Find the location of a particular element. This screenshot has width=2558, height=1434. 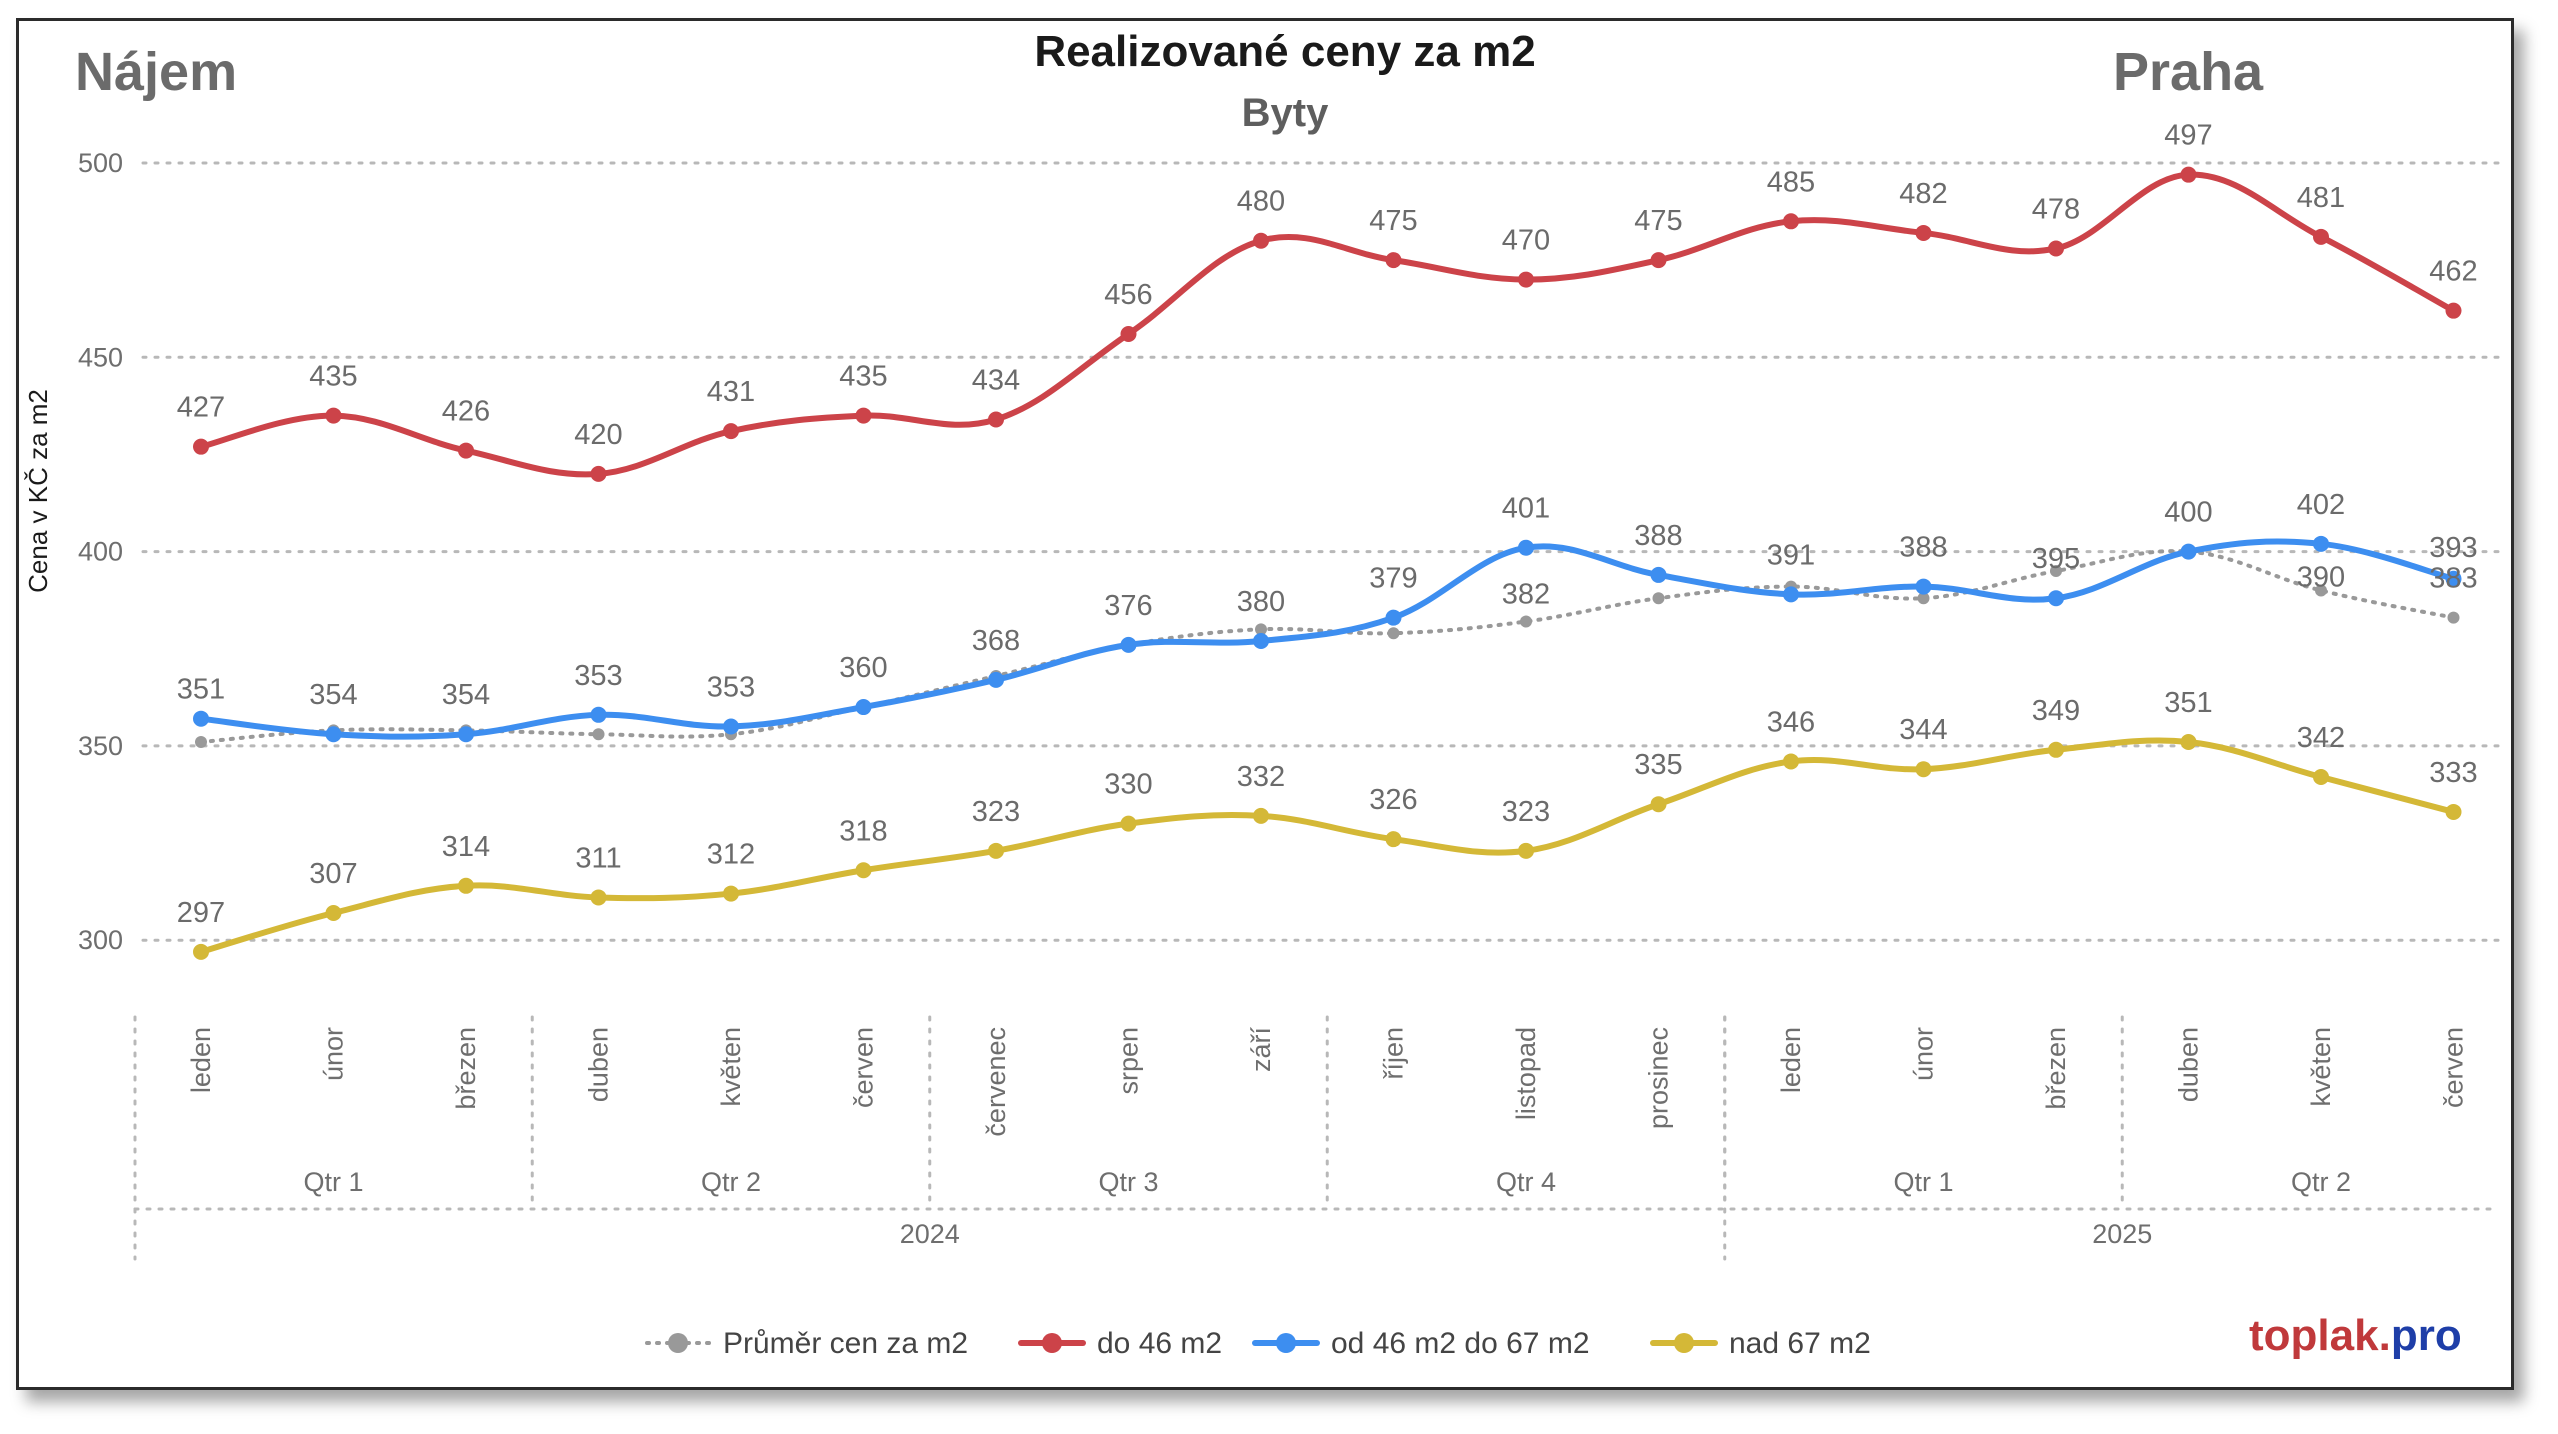

legend-item-nad-67-m2: nad 67 m2 is located at coordinates (1760, 1343).